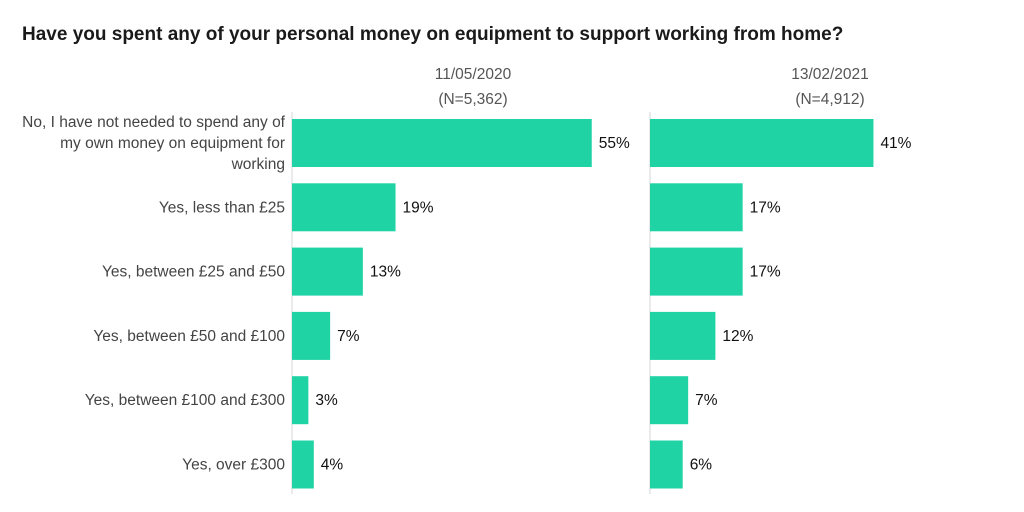 This screenshot has width=1024, height=512. I want to click on category-label: Yes, between £100 and £300, so click(185, 400).